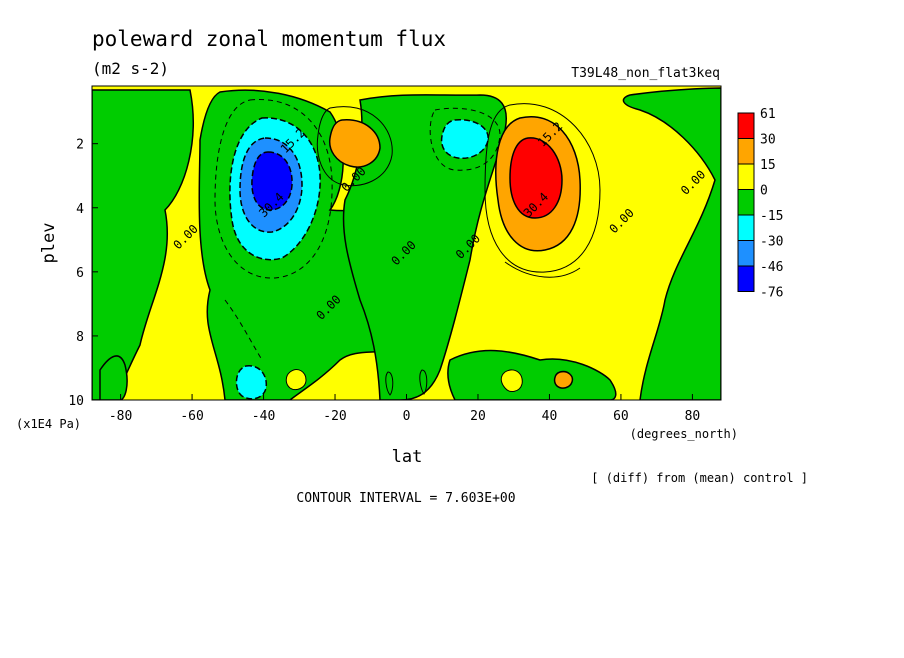  Describe the element at coordinates (191, 416) in the screenshot. I see `x-tick-label: -60` at that location.